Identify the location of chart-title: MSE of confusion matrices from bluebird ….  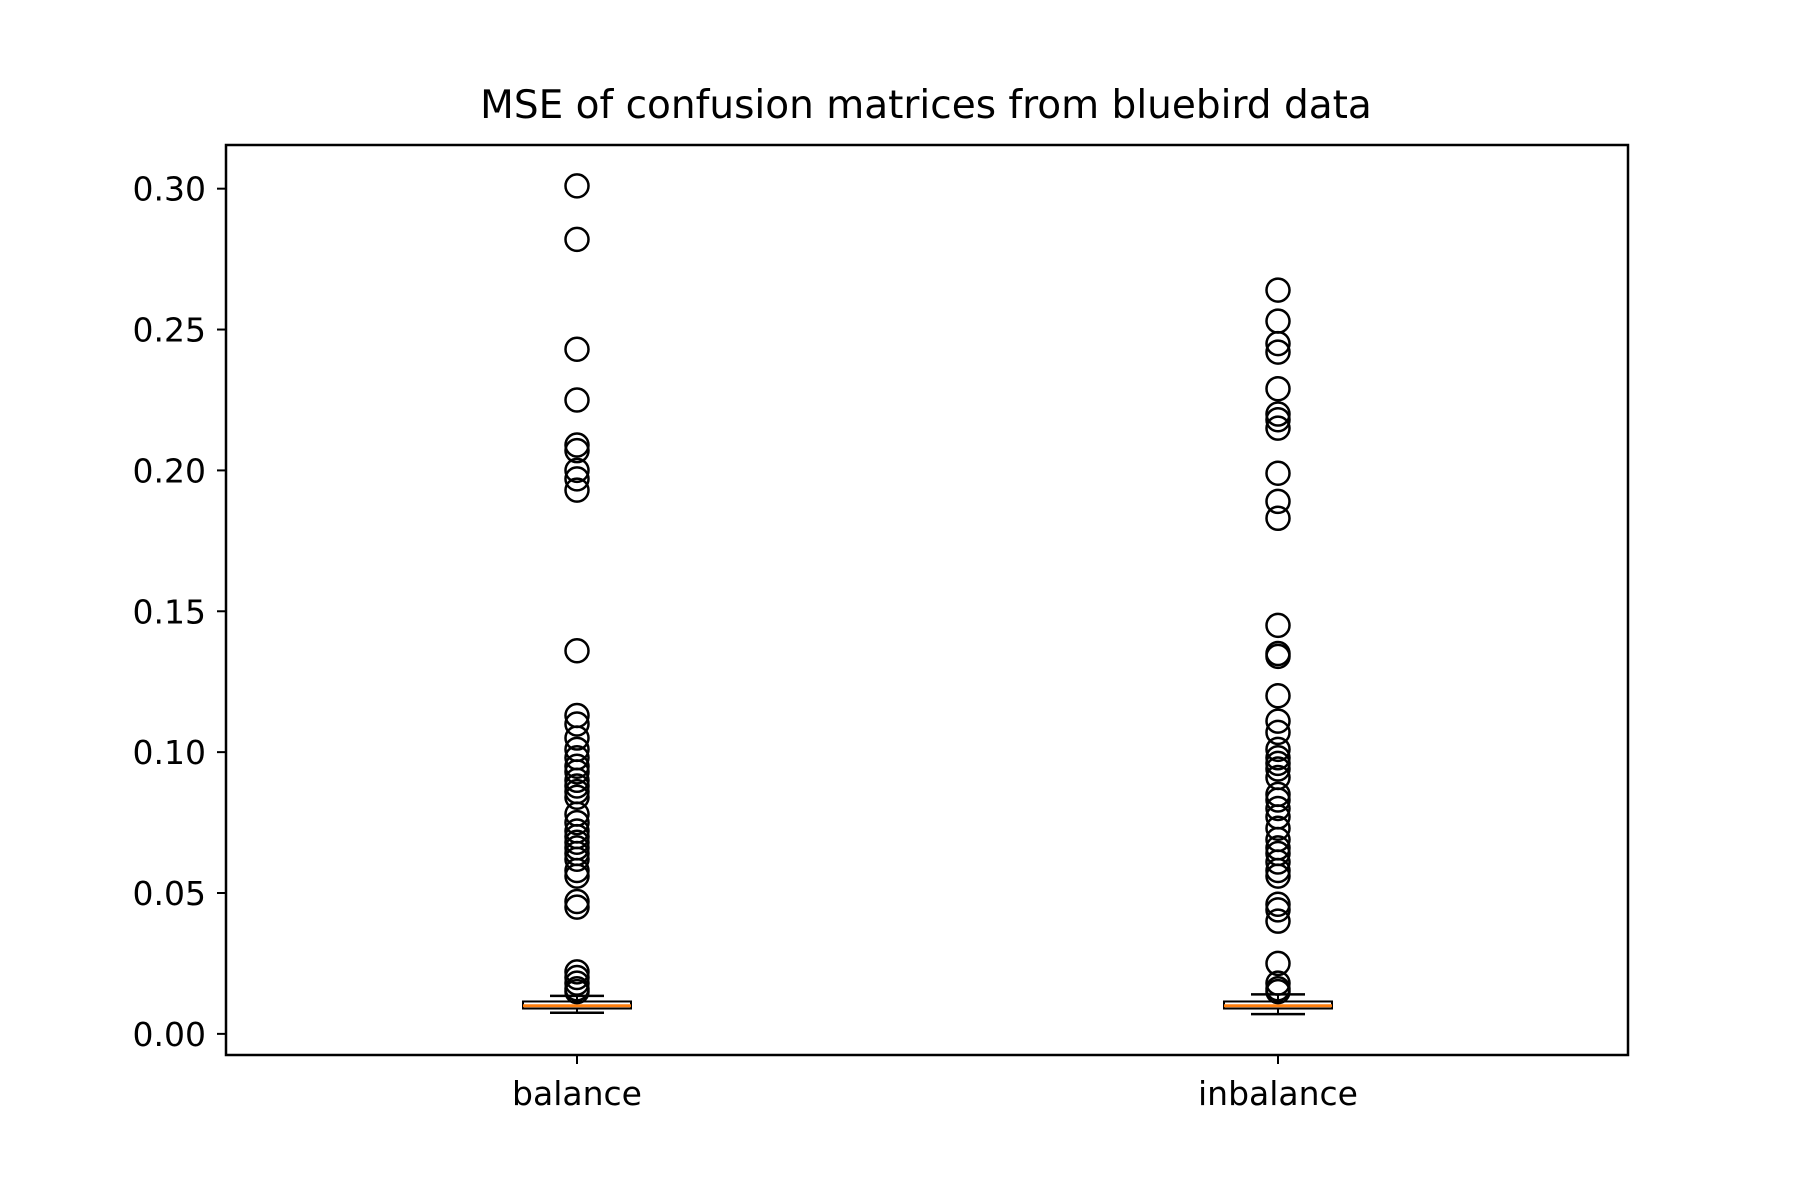
(926, 105).